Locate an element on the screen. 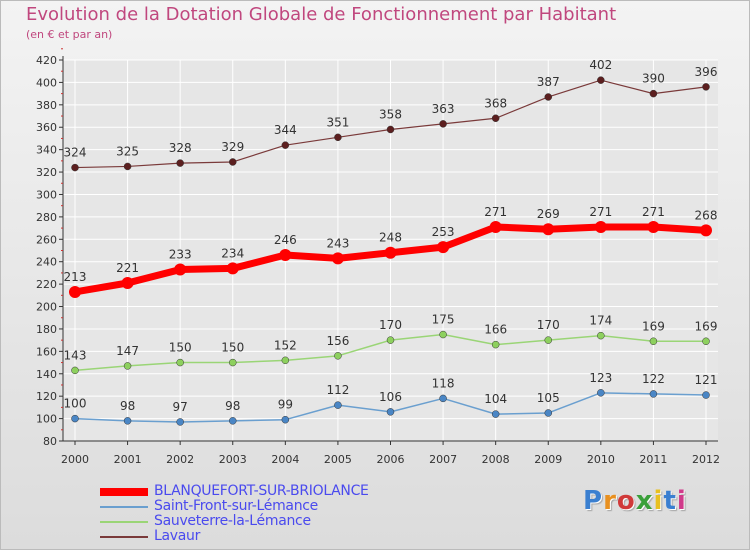 The height and width of the screenshot is (550, 750). y-tick-label: 80 is located at coordinates (50, 441).